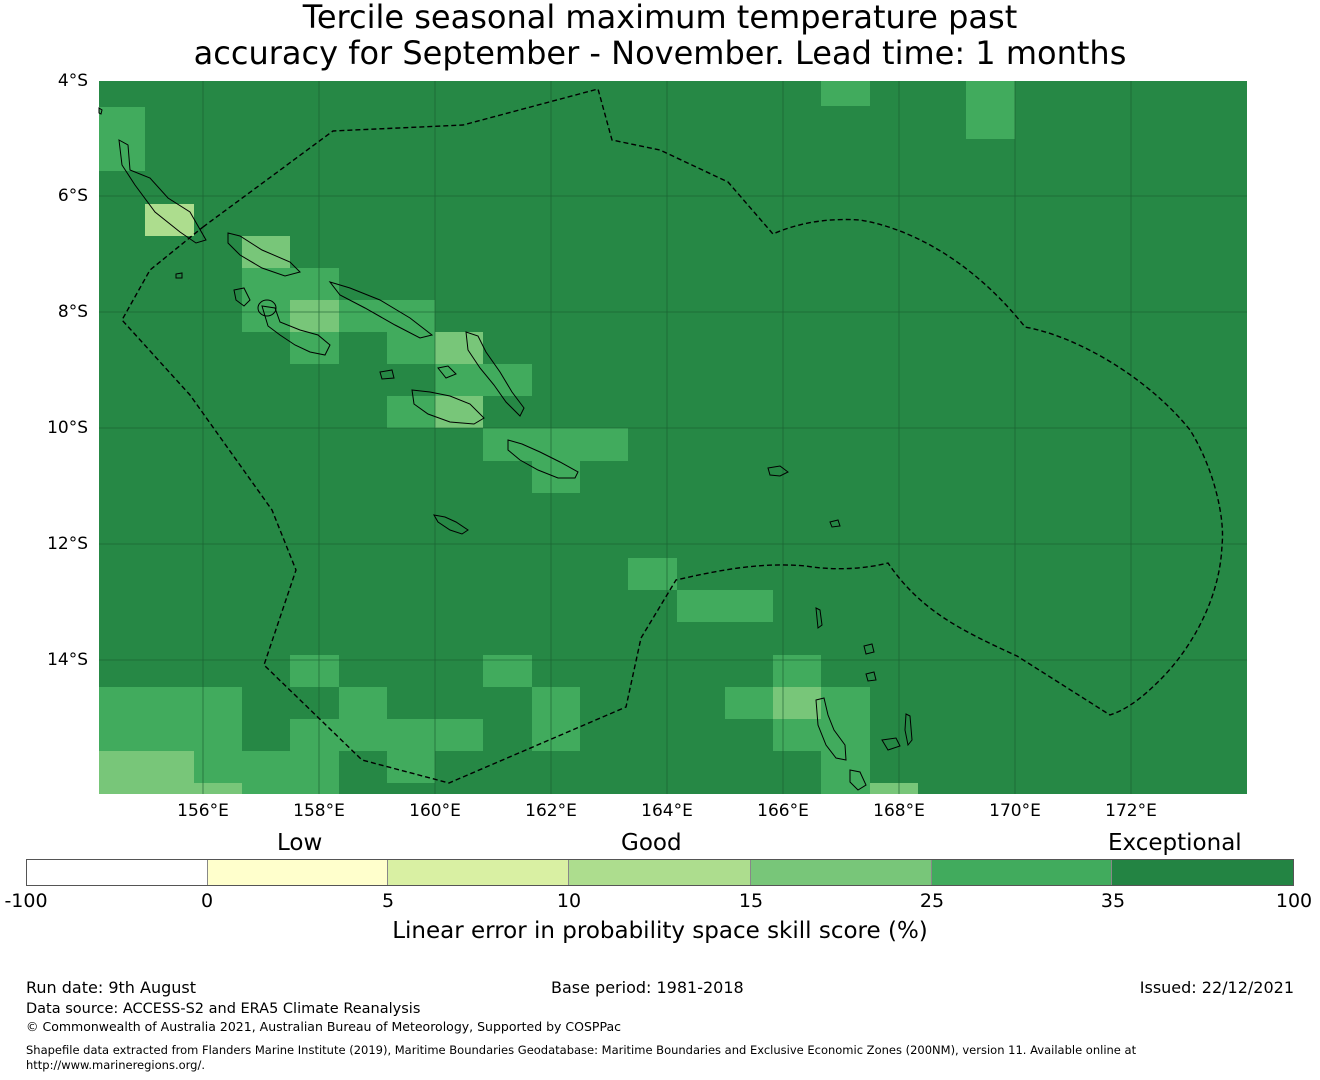 This screenshot has height=1080, width=1320. Describe the element at coordinates (819, 618) in the screenshot. I see `torres-islands` at that location.